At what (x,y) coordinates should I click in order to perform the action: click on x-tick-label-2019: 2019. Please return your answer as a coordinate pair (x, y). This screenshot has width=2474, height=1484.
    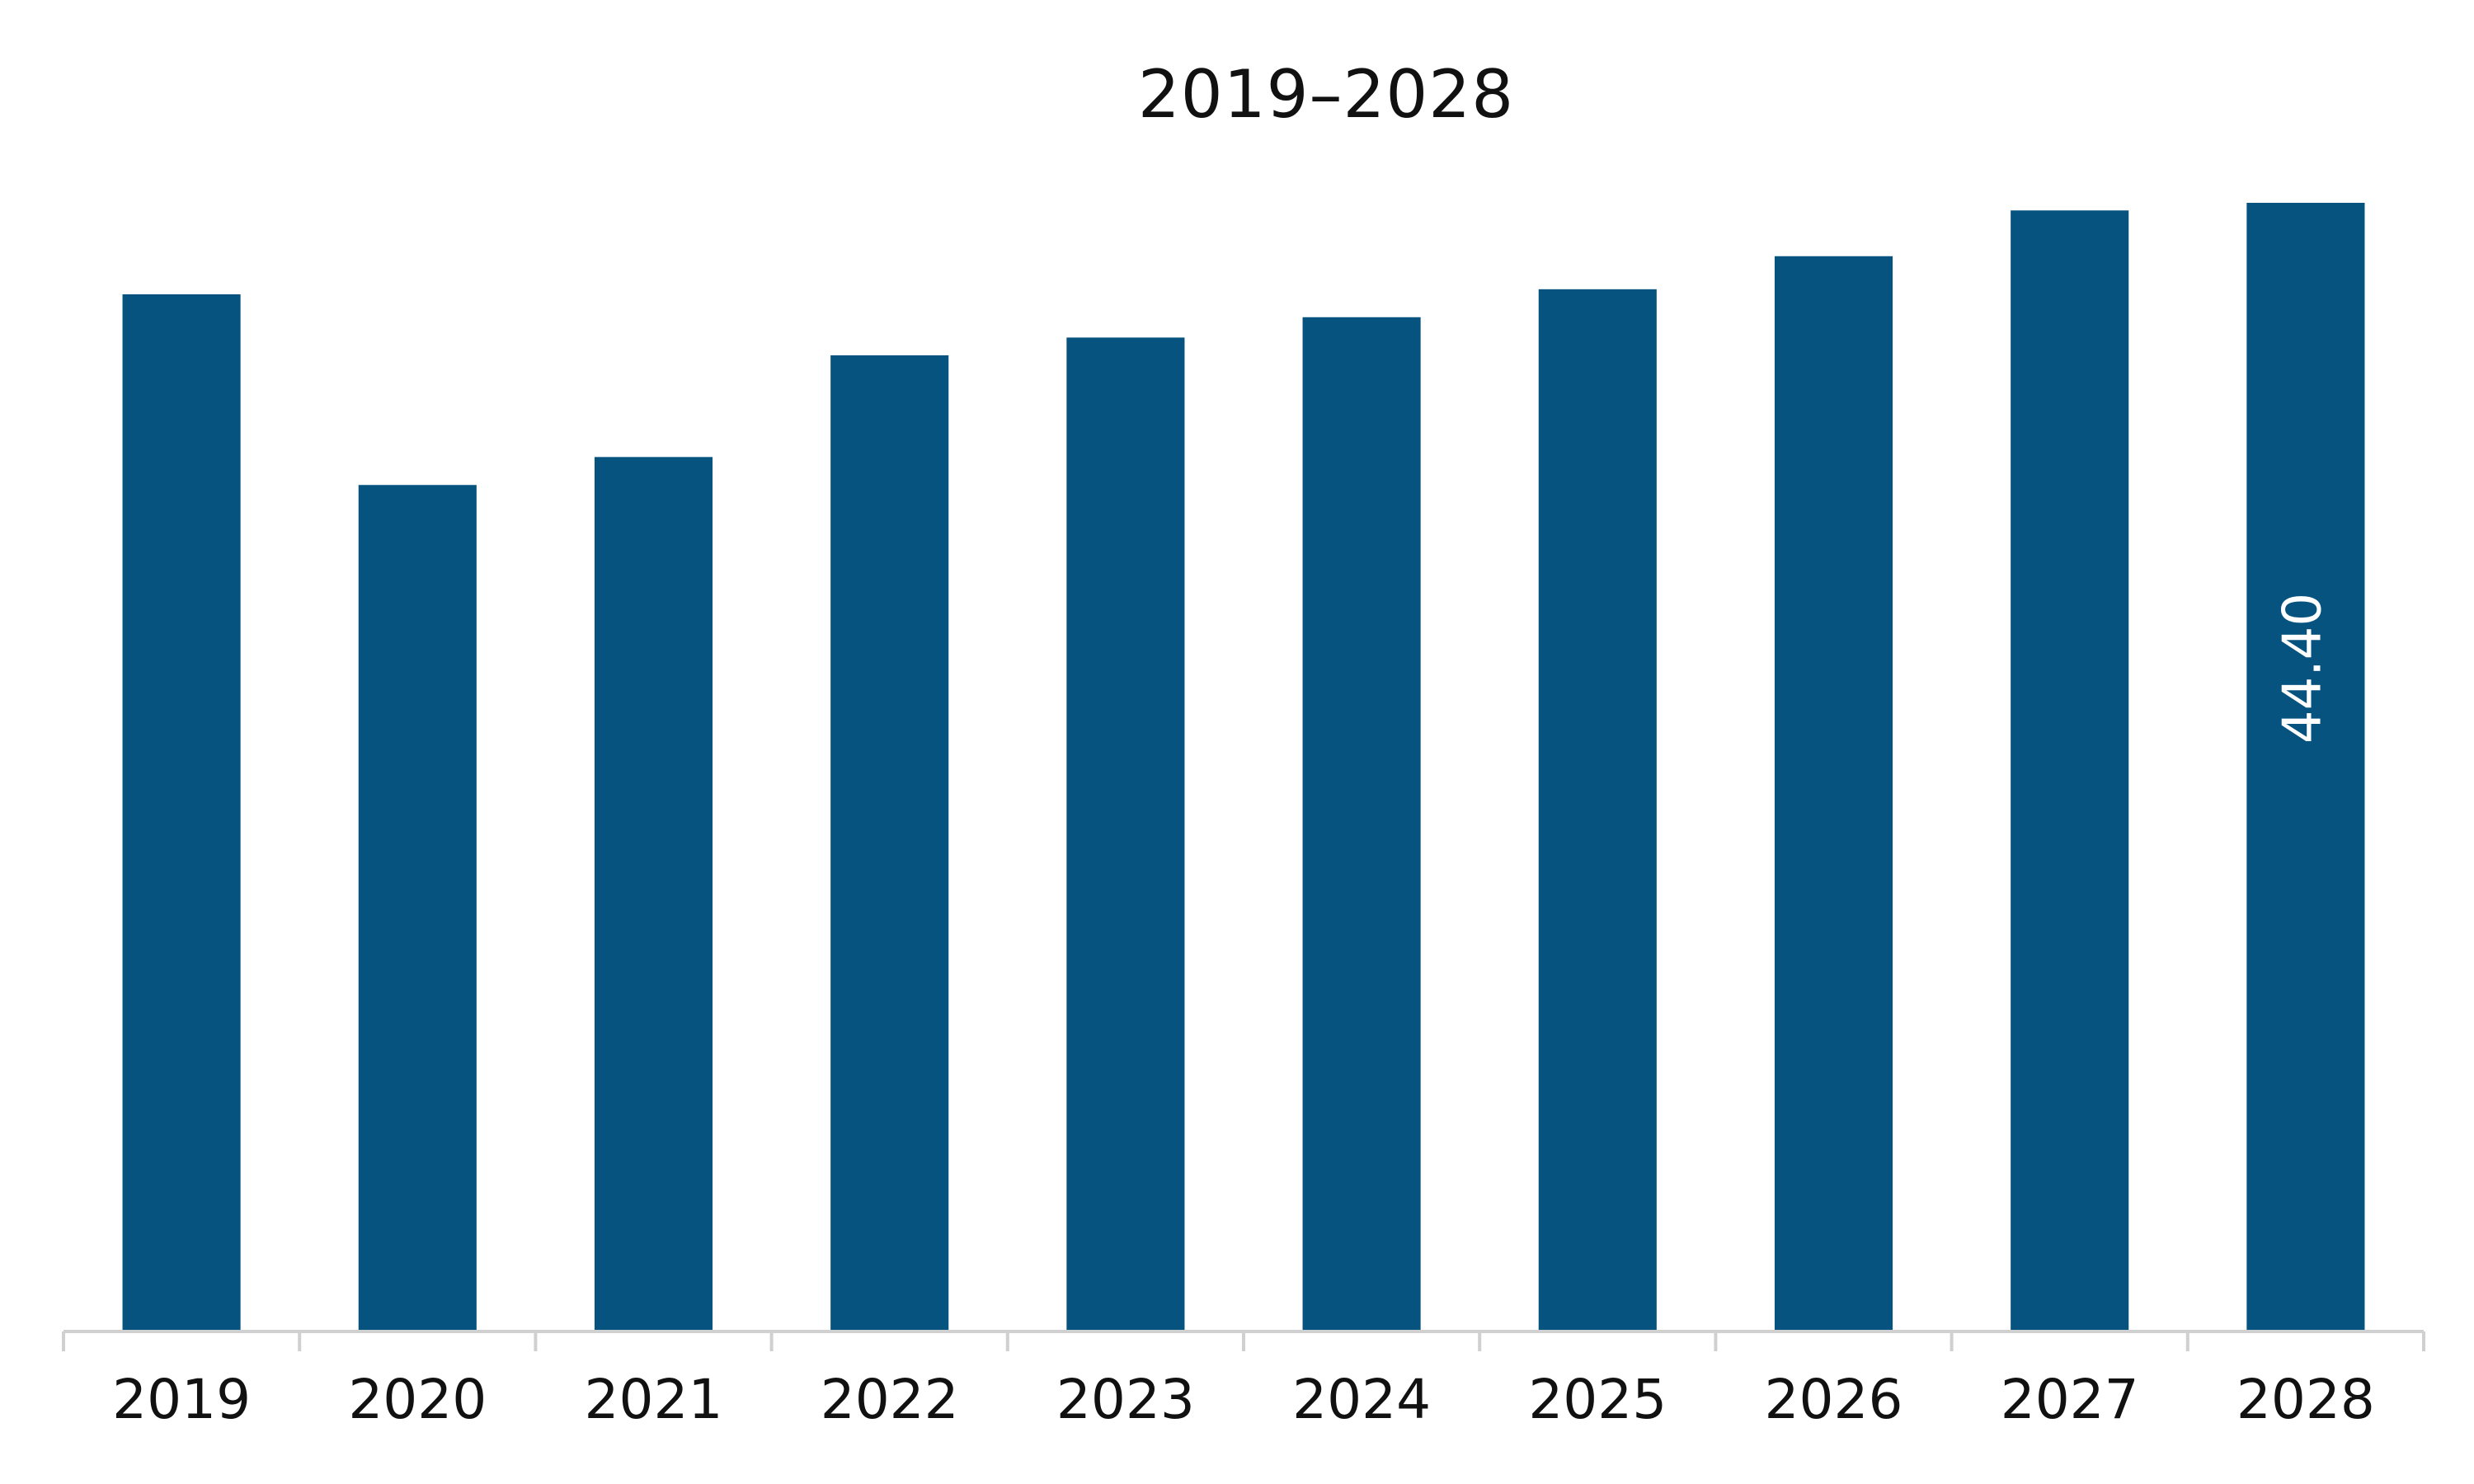
    Looking at the image, I should click on (181, 1399).